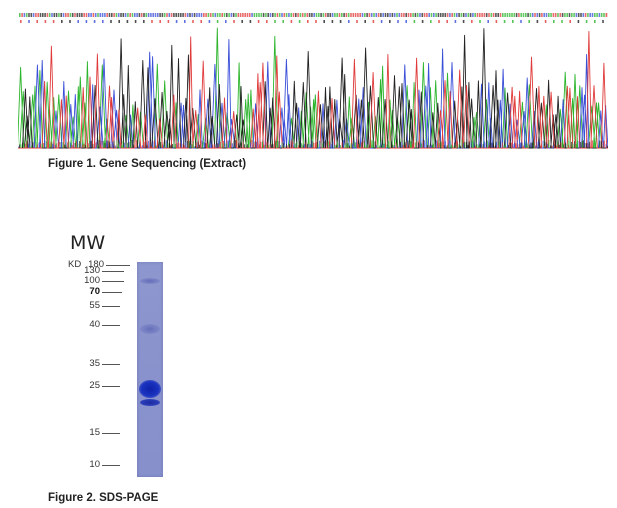  I want to click on faint-band-upper, so click(150, 281).